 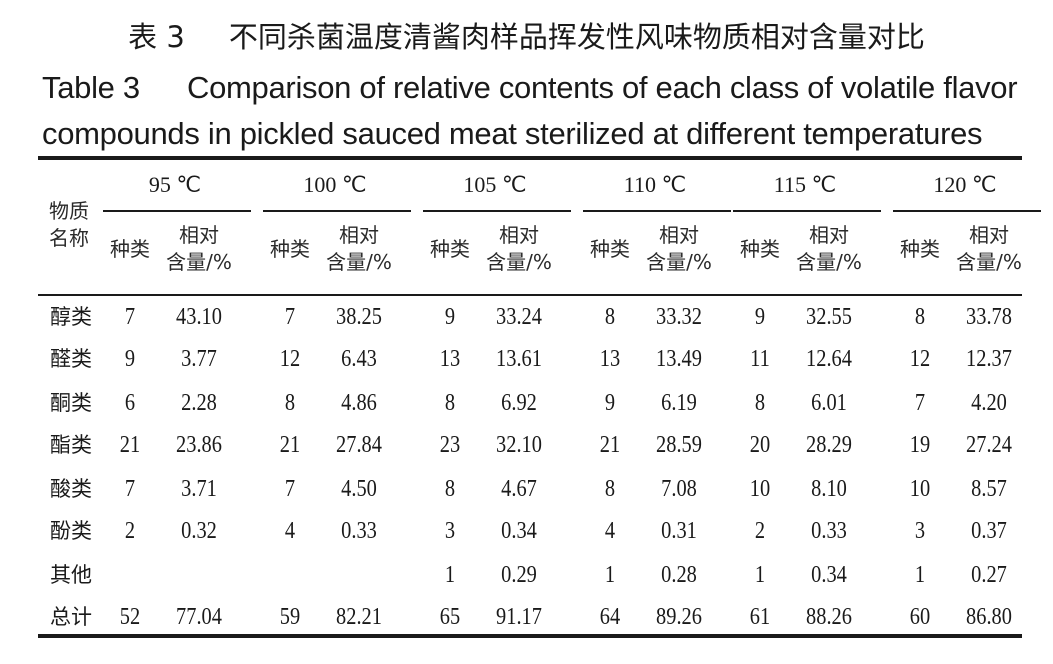 I want to click on cell-relative-content: 43.10, so click(x=199, y=317).